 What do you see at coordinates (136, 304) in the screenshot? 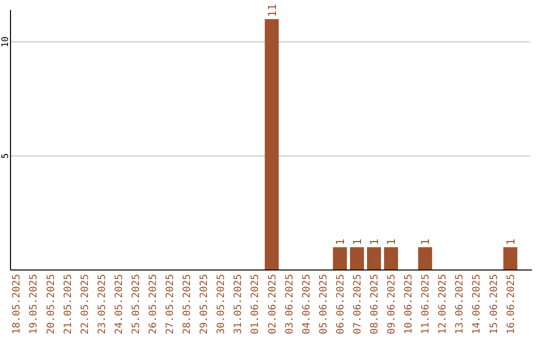
I see `x-tick-label: 25.05.2025` at bounding box center [136, 304].